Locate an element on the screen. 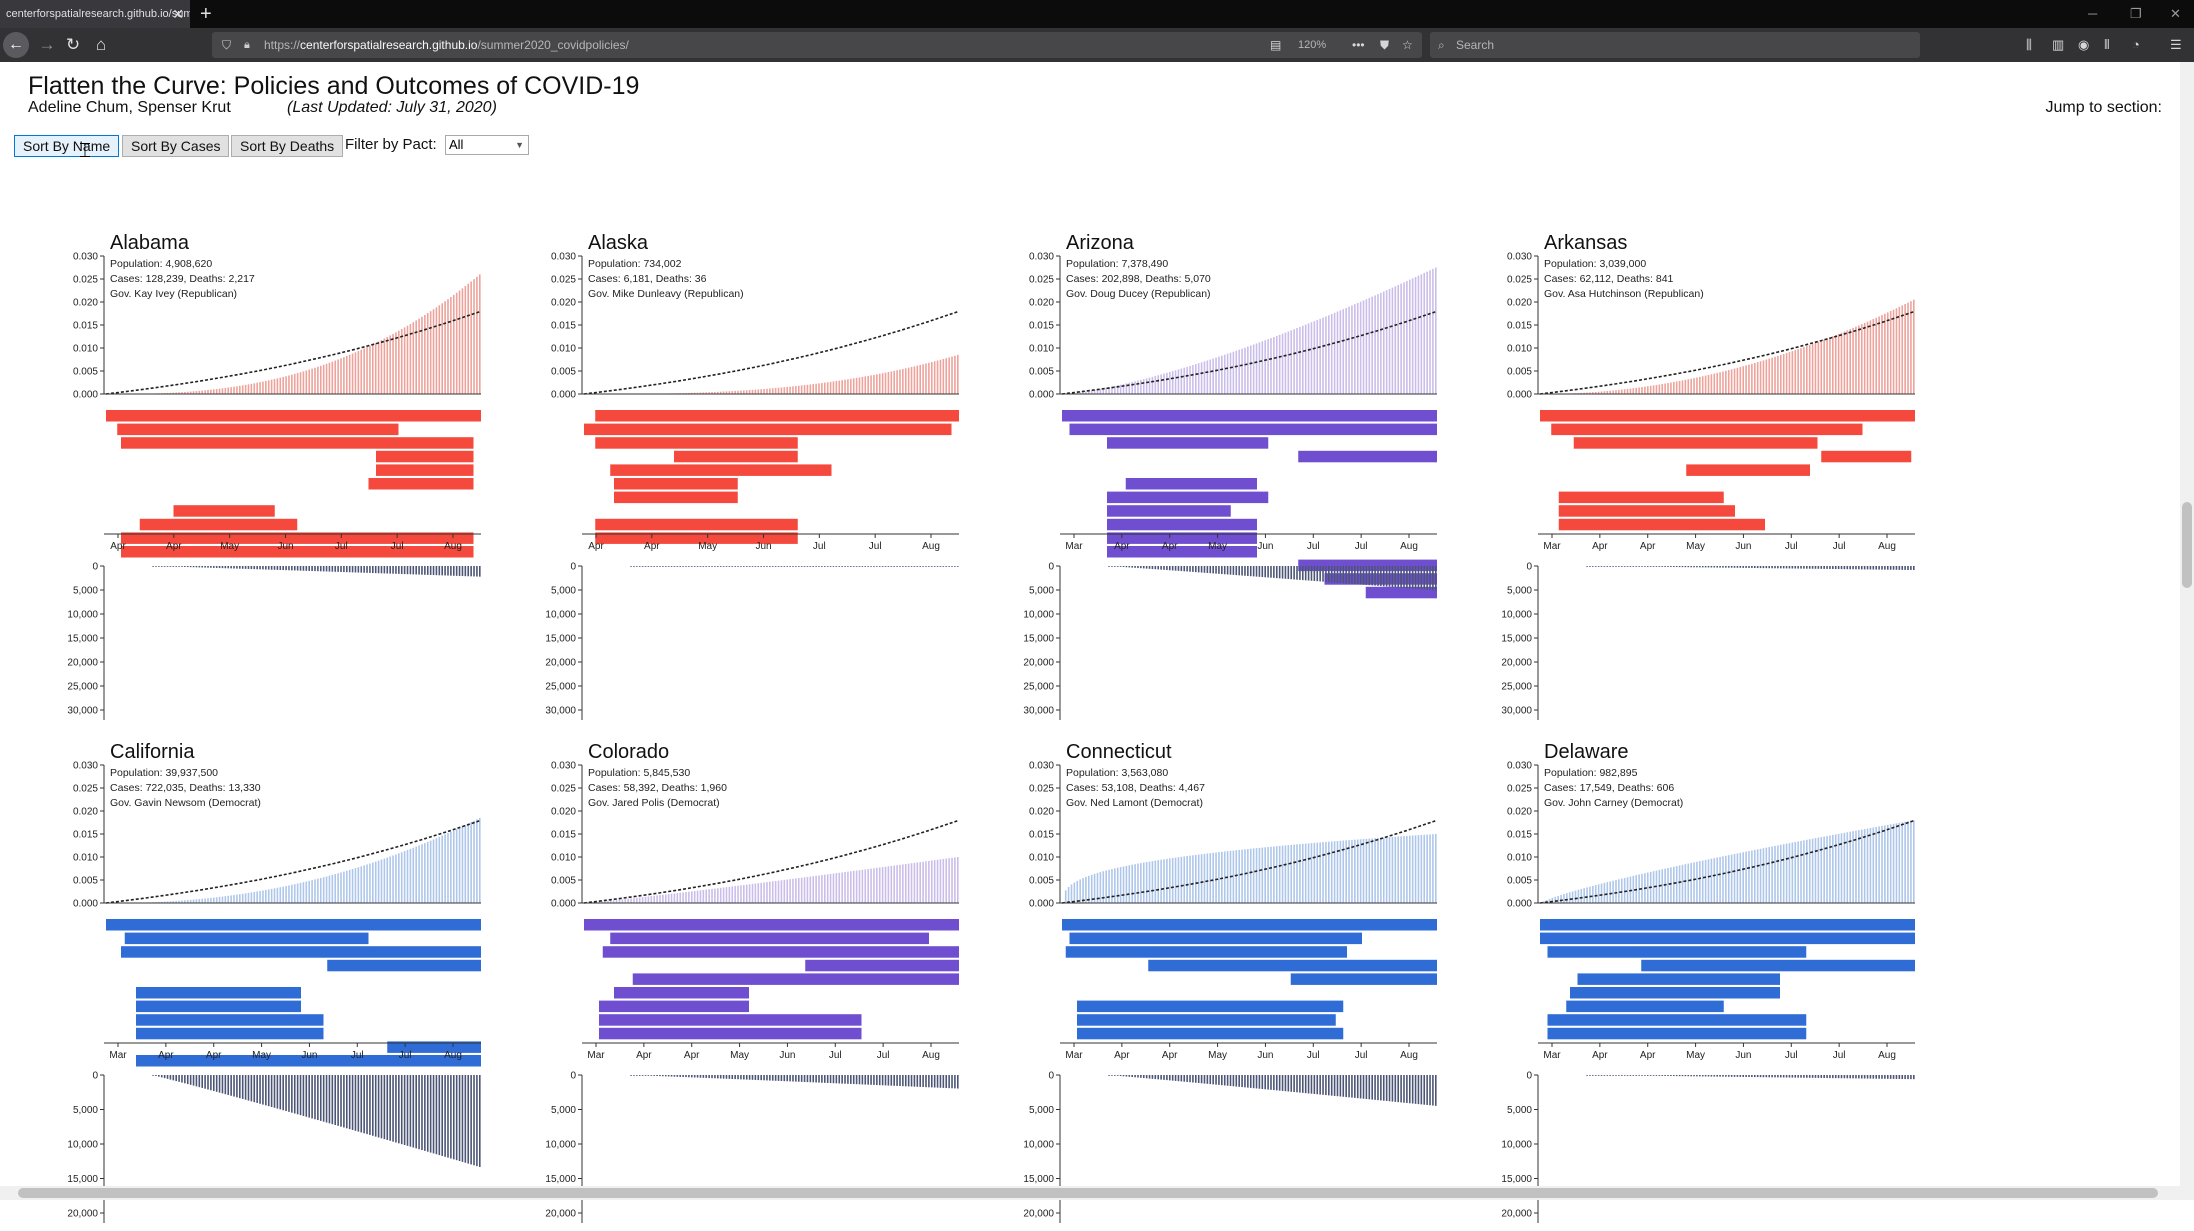 The height and width of the screenshot is (1231, 2194). scroll-thumb is located at coordinates (2187, 545).